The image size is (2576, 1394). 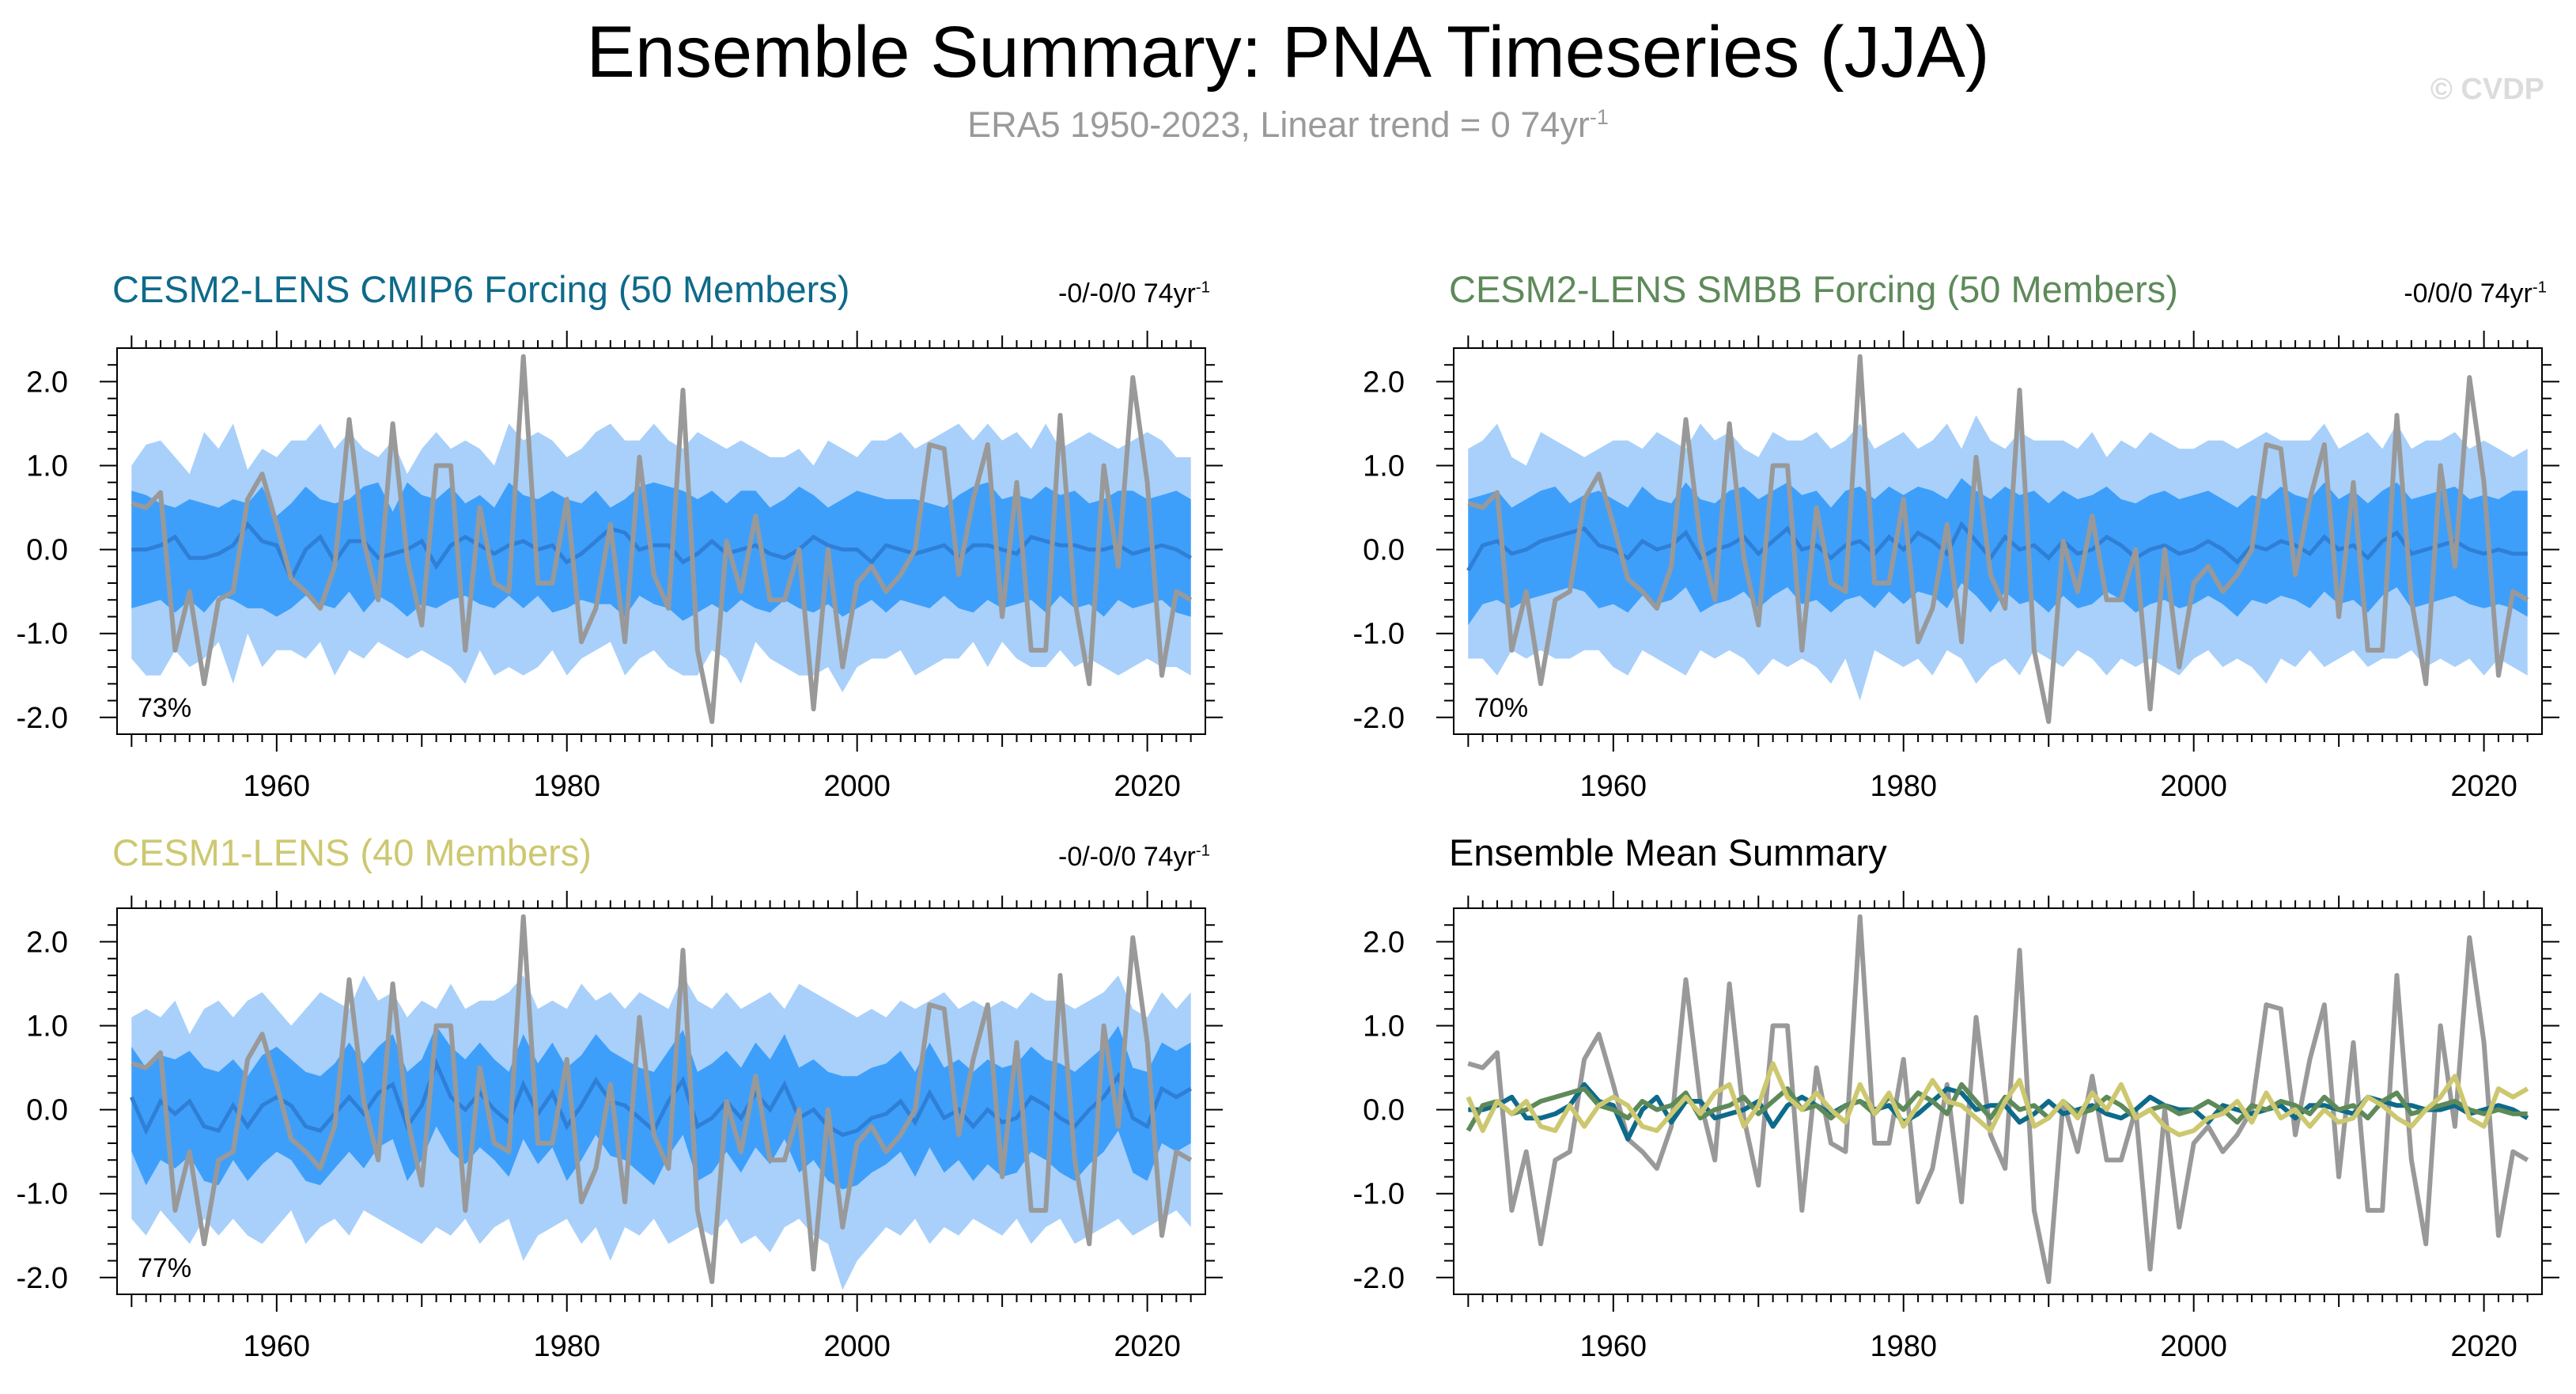 What do you see at coordinates (1279, 124) in the screenshot?
I see `subtitle-text: ERA5 1950-2023, Linear trend = 0 74yr` at bounding box center [1279, 124].